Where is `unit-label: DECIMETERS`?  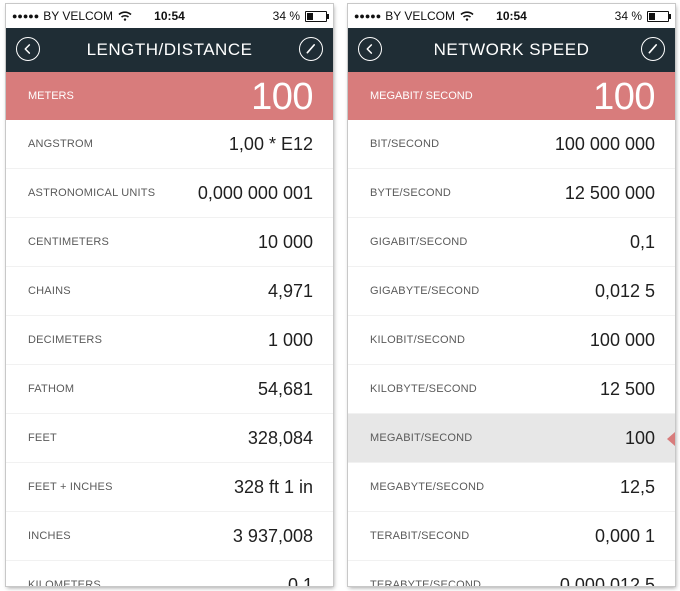
unit-label: DECIMETERS is located at coordinates (65, 340).